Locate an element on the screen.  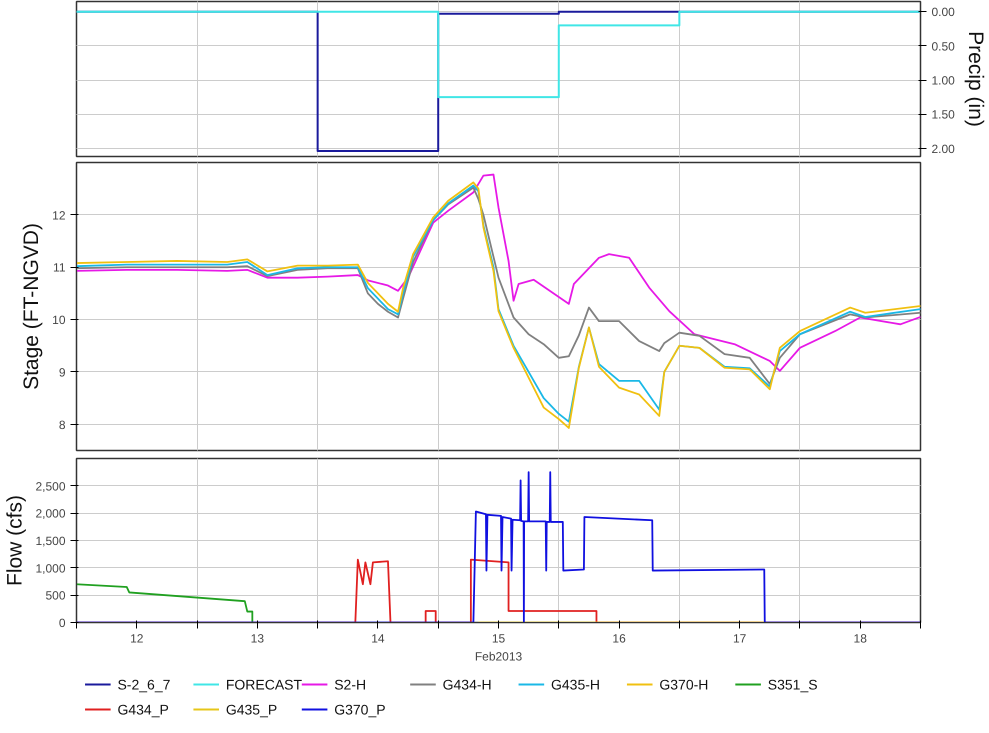
legend-label: G435-H is located at coordinates (575, 684).